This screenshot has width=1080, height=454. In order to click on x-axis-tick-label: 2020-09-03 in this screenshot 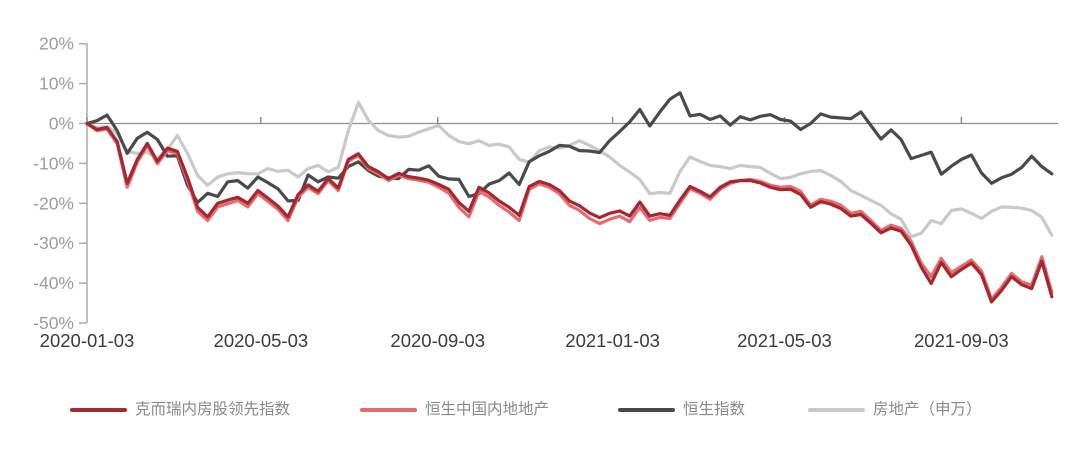, I will do `click(437, 340)`.